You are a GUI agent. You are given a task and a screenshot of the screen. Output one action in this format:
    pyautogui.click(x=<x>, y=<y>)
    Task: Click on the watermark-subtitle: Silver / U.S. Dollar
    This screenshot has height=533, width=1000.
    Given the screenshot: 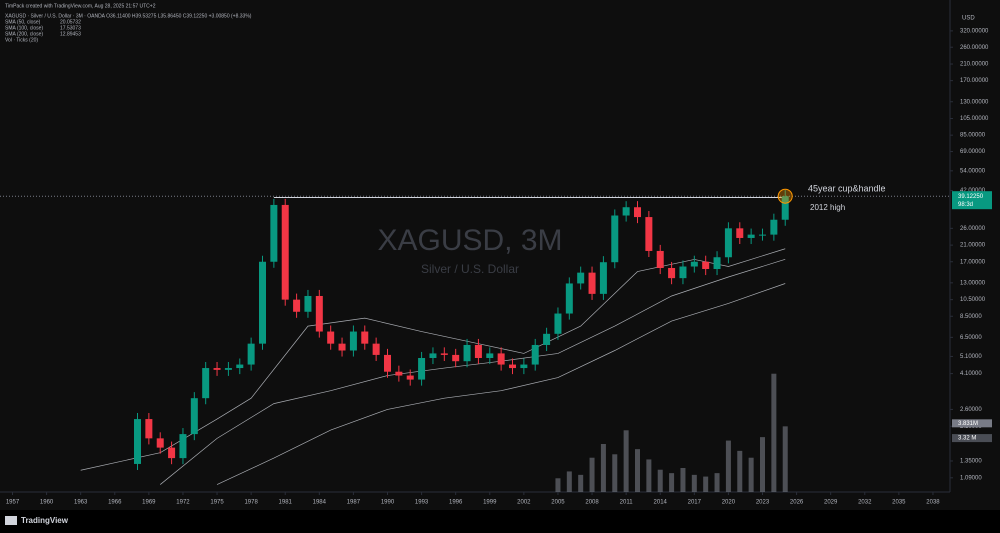 What is the action you would take?
    pyautogui.click(x=470, y=269)
    